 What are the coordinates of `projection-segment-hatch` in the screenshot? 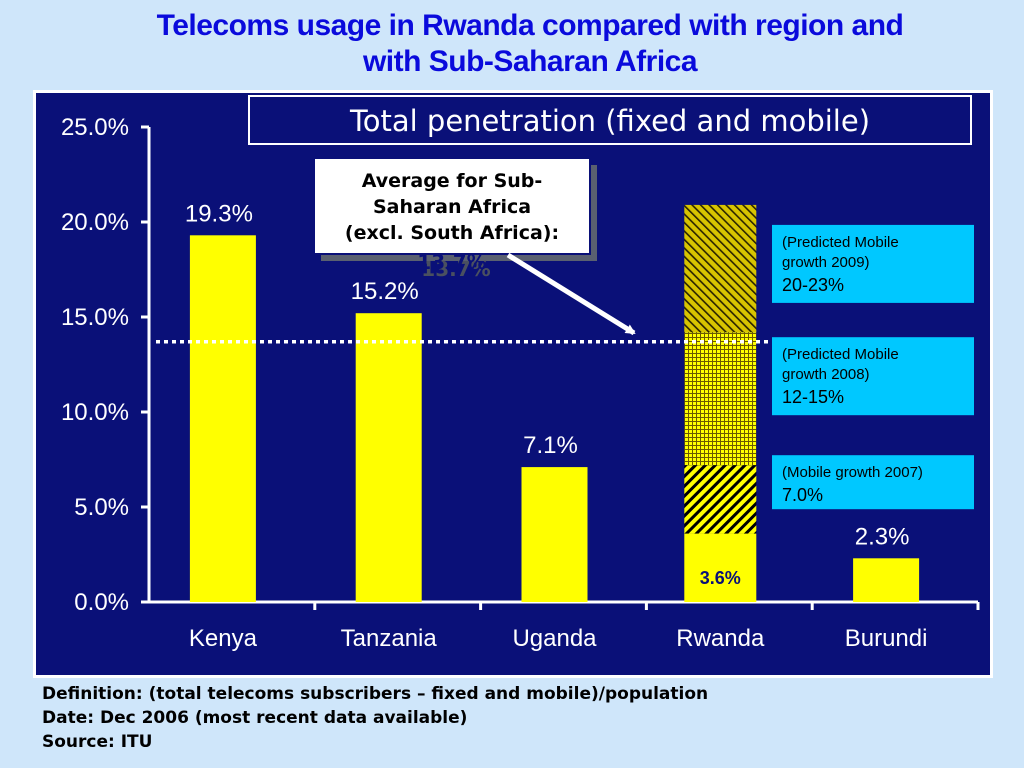 It's located at (720, 268).